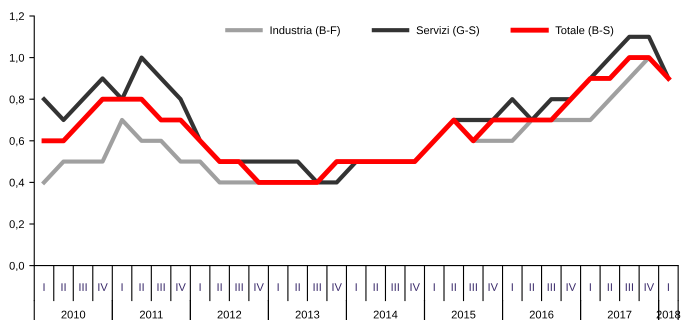 The width and height of the screenshot is (685, 320). Describe the element at coordinates (308, 314) in the screenshot. I see `text: 2013` at that location.